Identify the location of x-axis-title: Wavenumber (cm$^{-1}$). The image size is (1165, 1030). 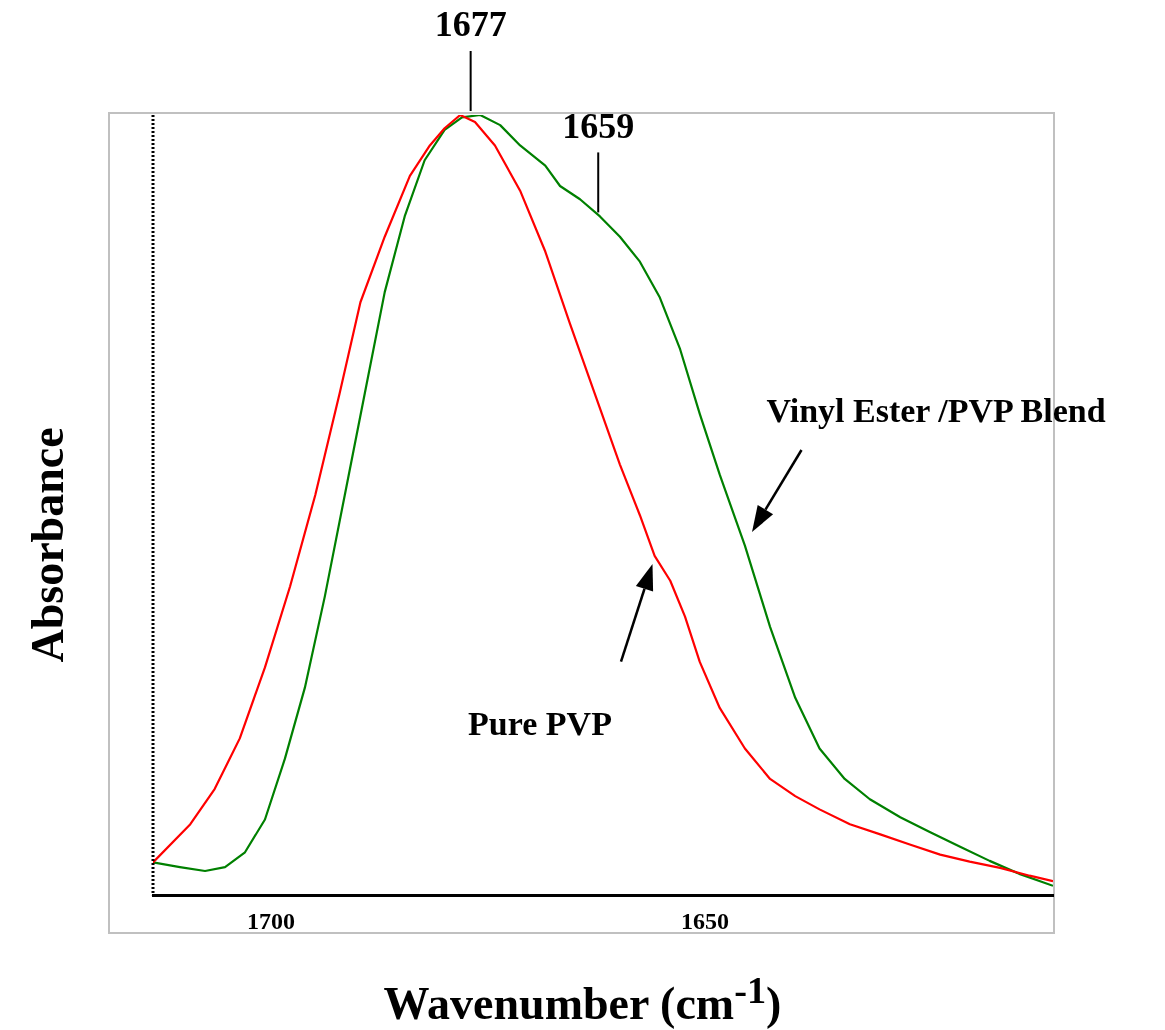
(582, 999).